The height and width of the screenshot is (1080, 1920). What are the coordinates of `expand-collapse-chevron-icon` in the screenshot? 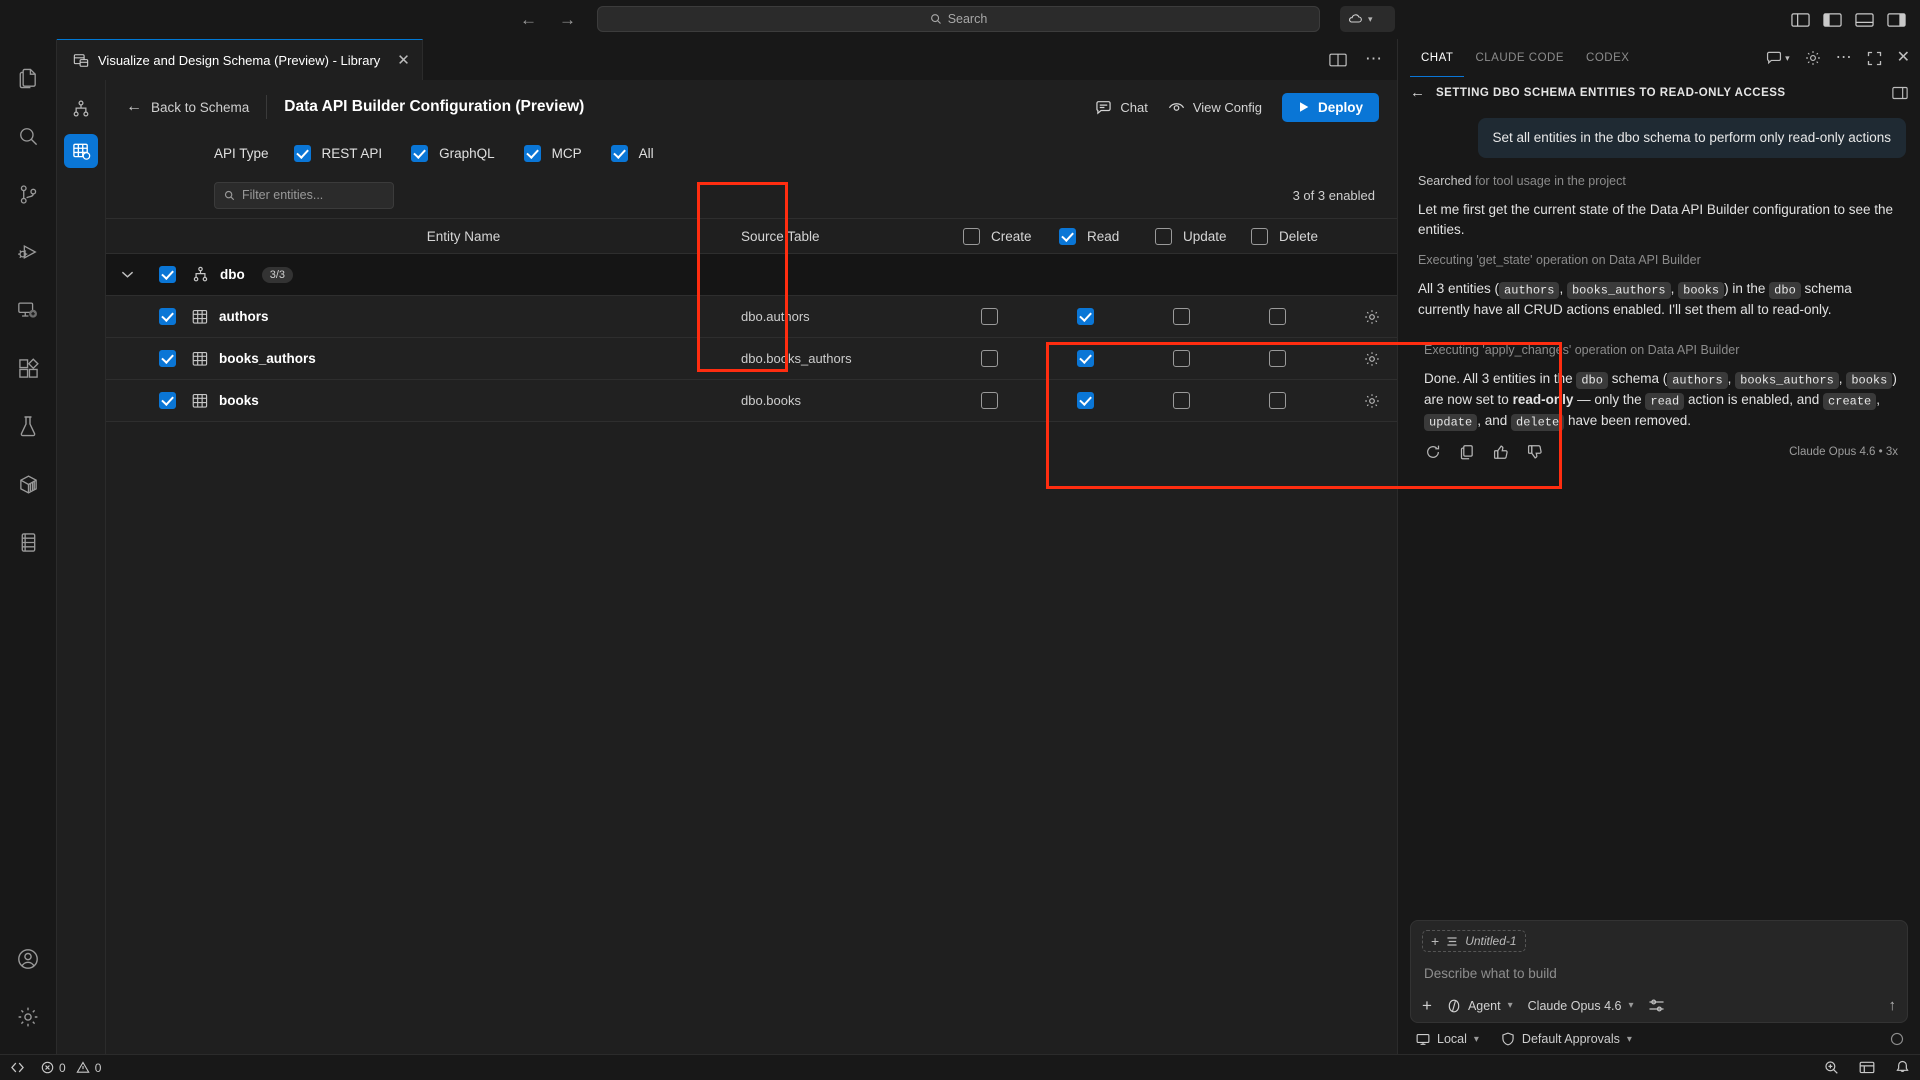 It's located at (127, 274).